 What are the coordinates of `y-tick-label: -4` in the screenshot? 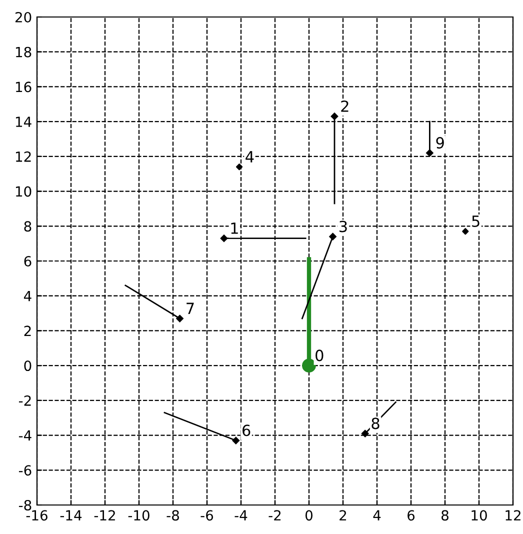 It's located at (25, 435).